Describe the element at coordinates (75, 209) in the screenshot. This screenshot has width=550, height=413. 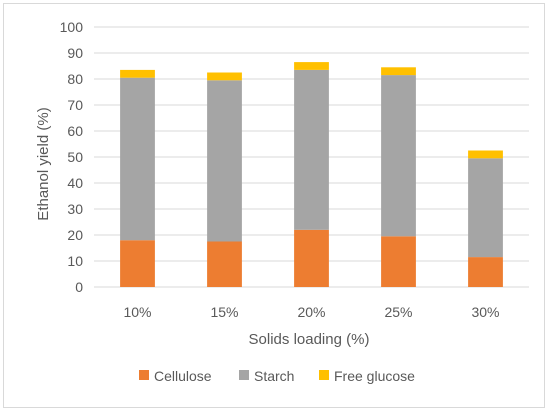
I see `y-tick-label: 30` at that location.